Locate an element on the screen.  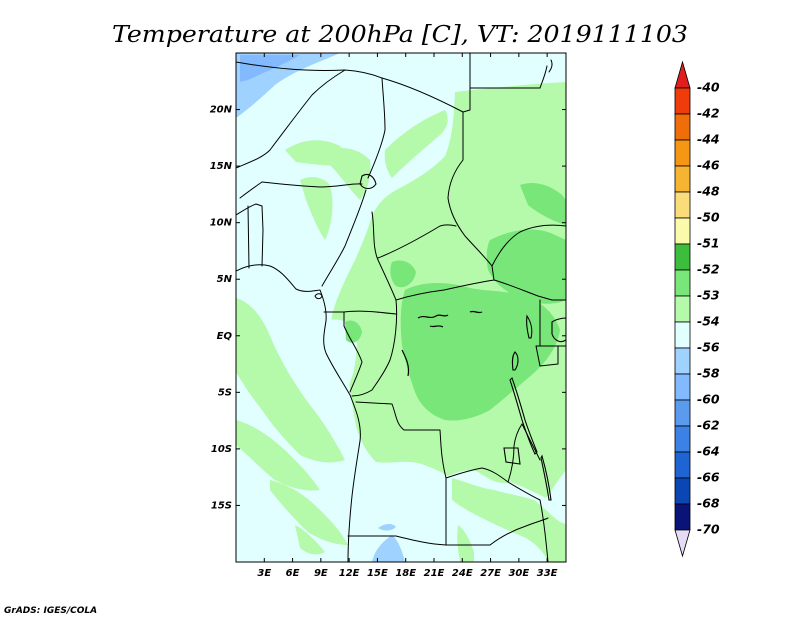
colorbar-triangle-bottom is located at coordinates (682, 543).